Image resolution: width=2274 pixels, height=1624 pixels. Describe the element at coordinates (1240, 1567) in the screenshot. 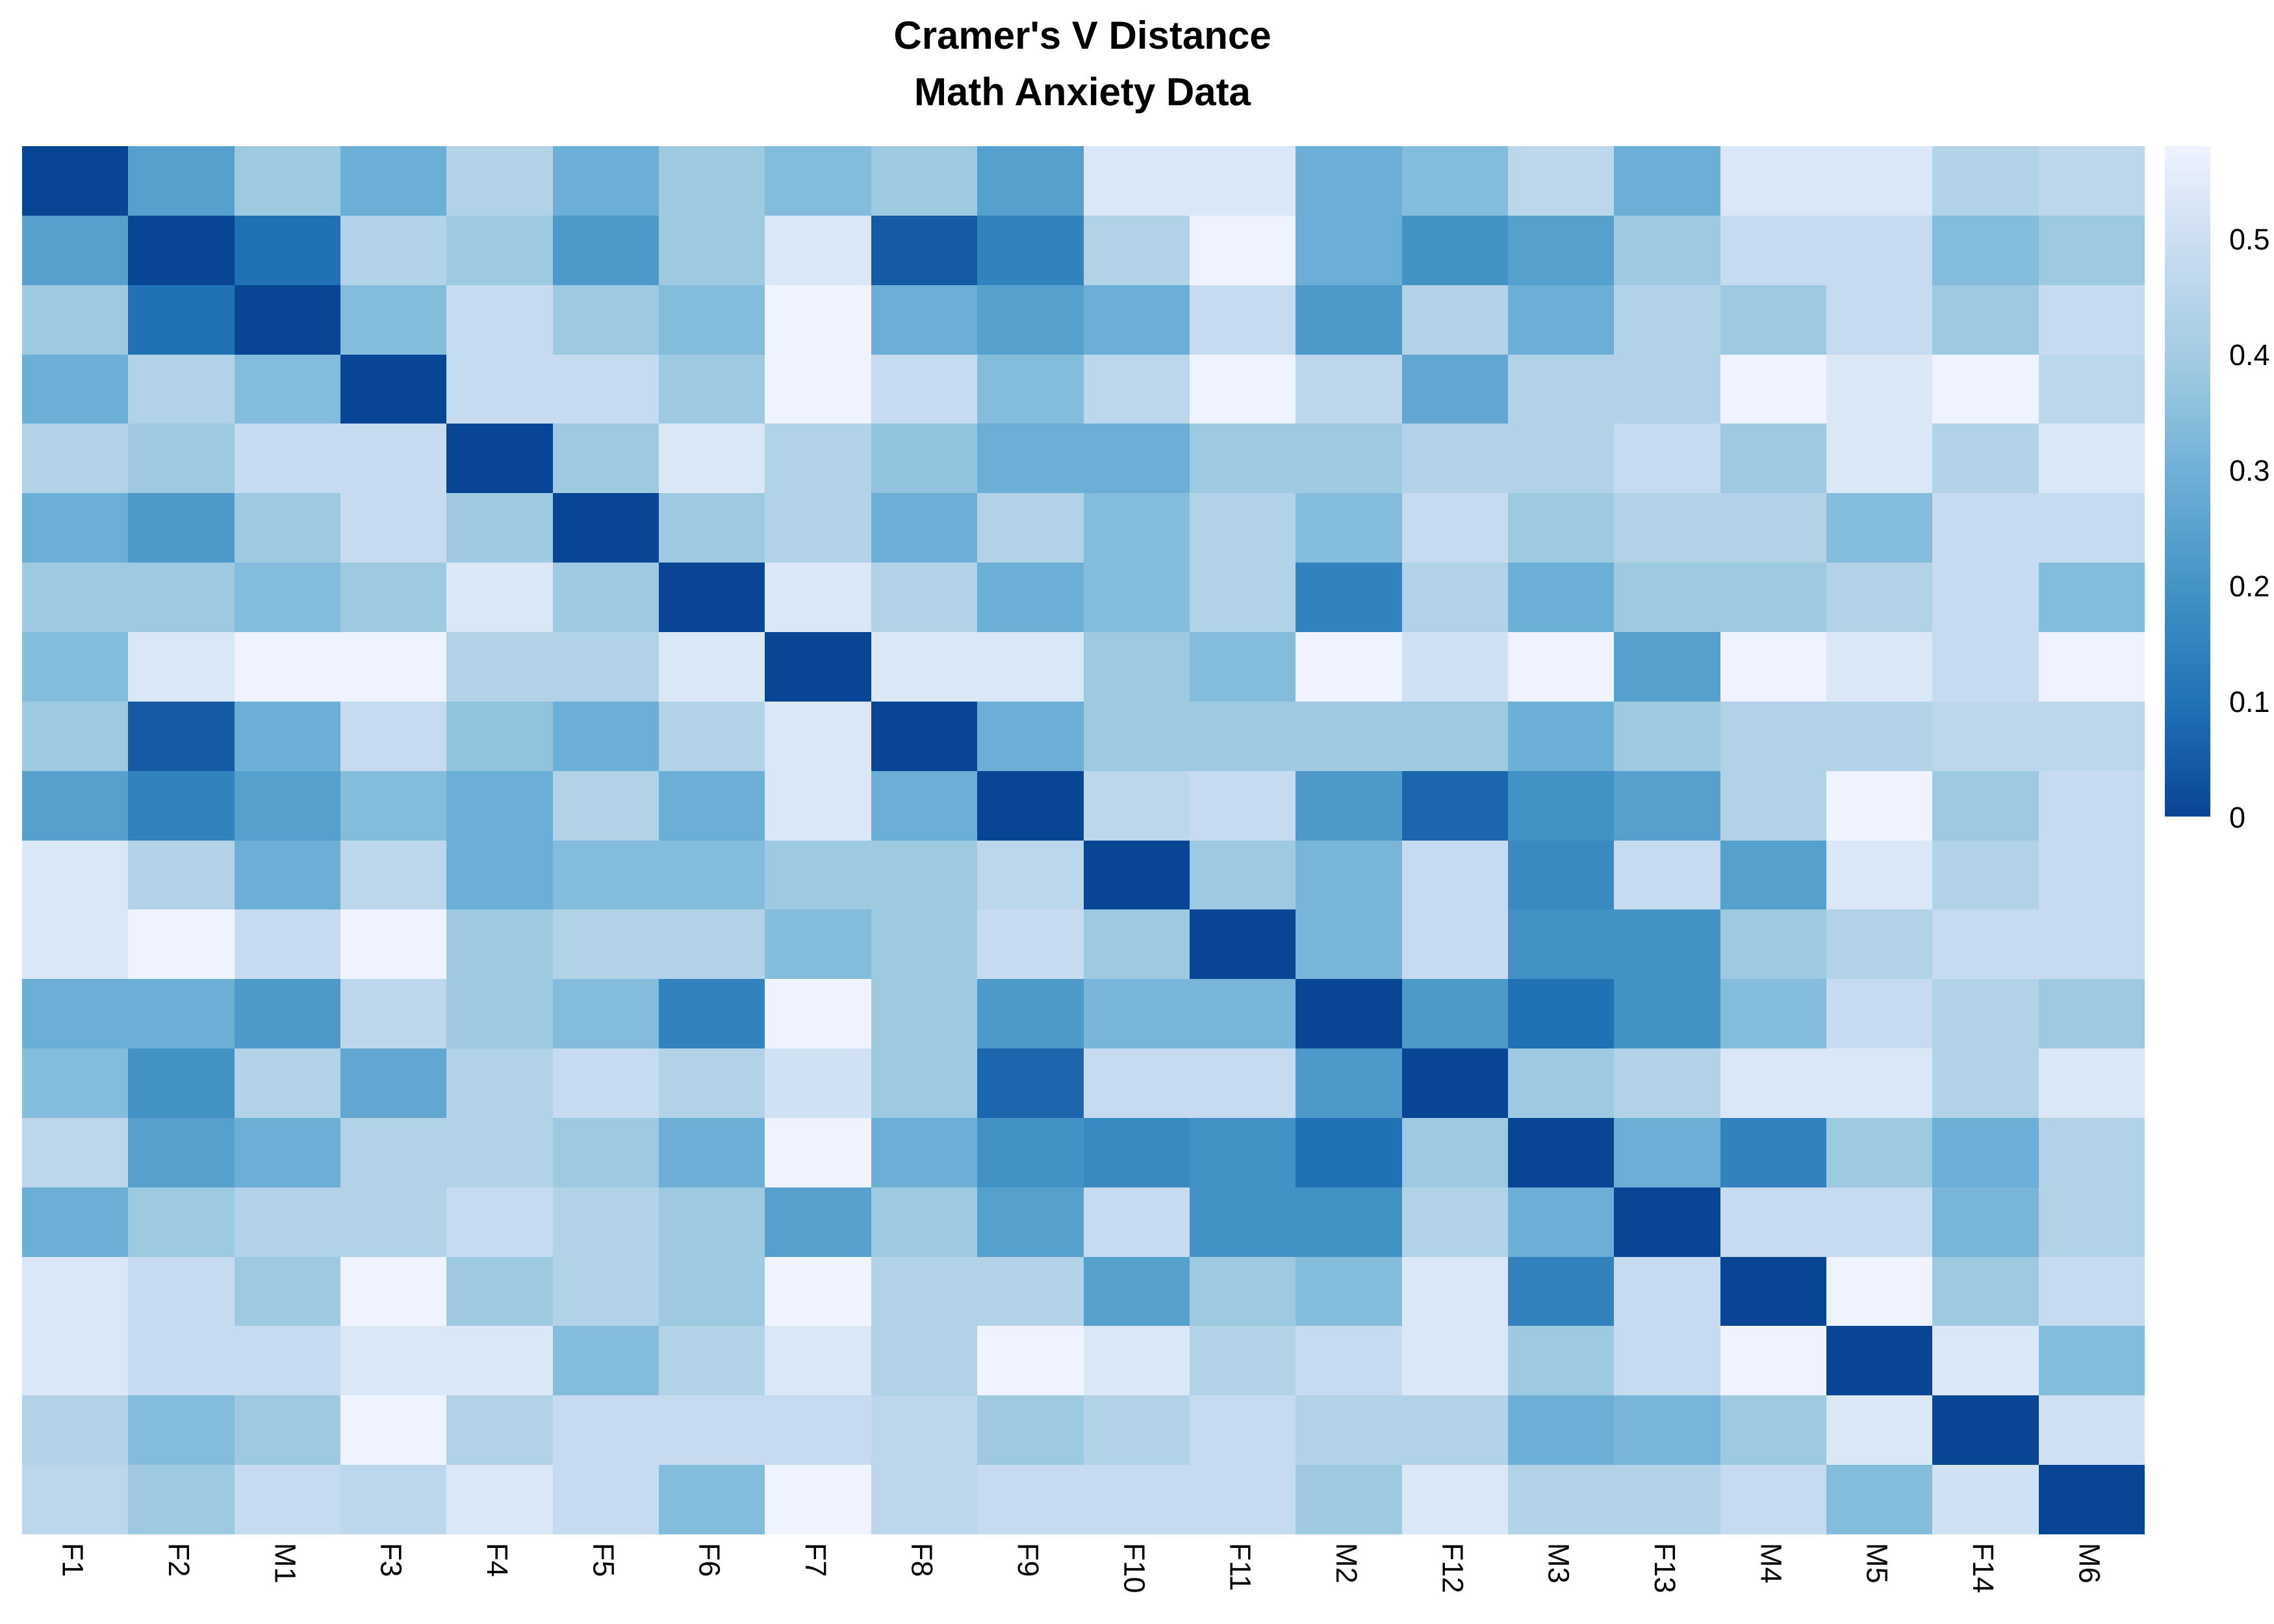

I see `svg-text: F11` at that location.